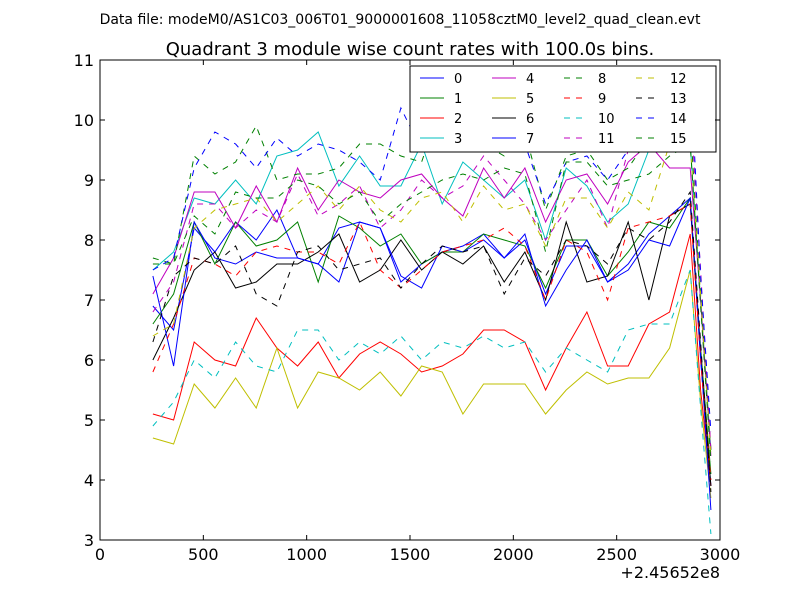 The width and height of the screenshot is (800, 600). I want to click on y-tick-label: 4, so click(89, 480).